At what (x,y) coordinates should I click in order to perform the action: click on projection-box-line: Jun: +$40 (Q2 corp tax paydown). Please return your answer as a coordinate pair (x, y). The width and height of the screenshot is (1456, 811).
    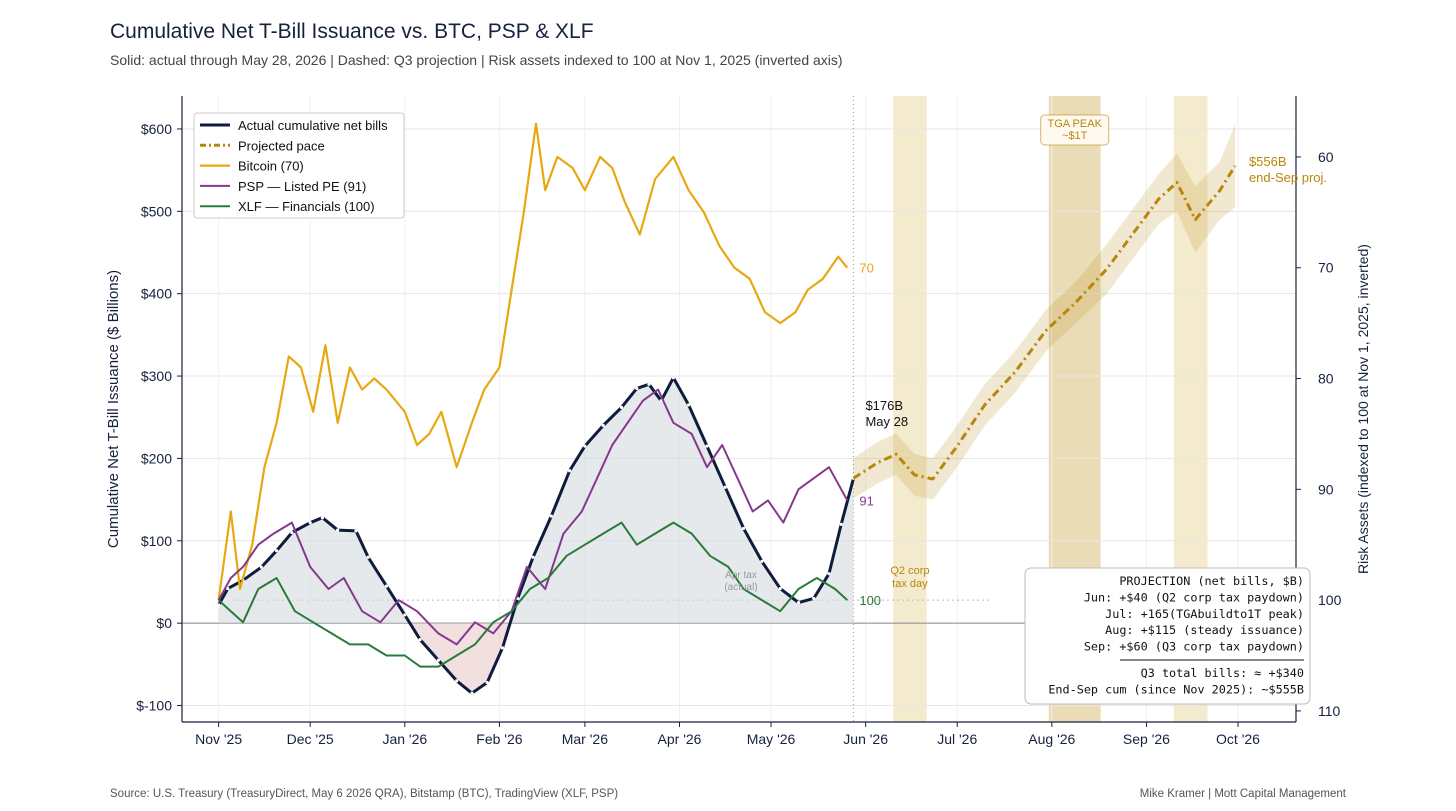
    Looking at the image, I should click on (1194, 597).